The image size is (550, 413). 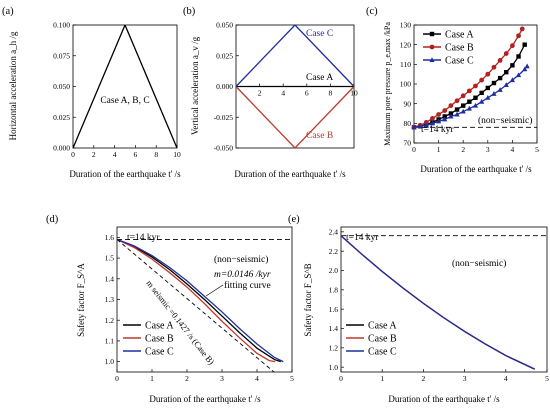 I want to click on y-tick-label: 120, so click(x=406, y=44).